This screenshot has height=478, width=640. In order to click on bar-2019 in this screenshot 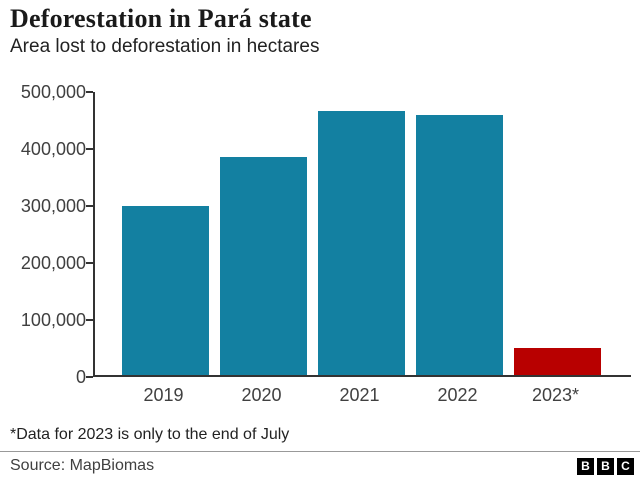, I will do `click(165, 290)`.